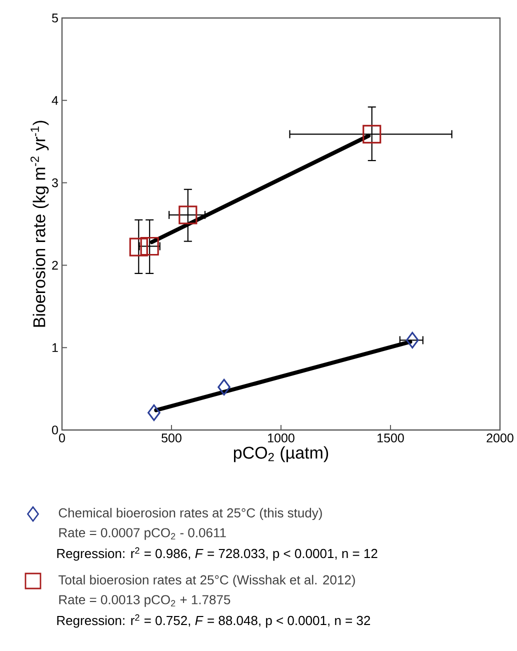  Describe the element at coordinates (144, 601) in the screenshot. I see `text: Rate = 0.0013 pCO$_{2}$ + 1.7875` at that location.